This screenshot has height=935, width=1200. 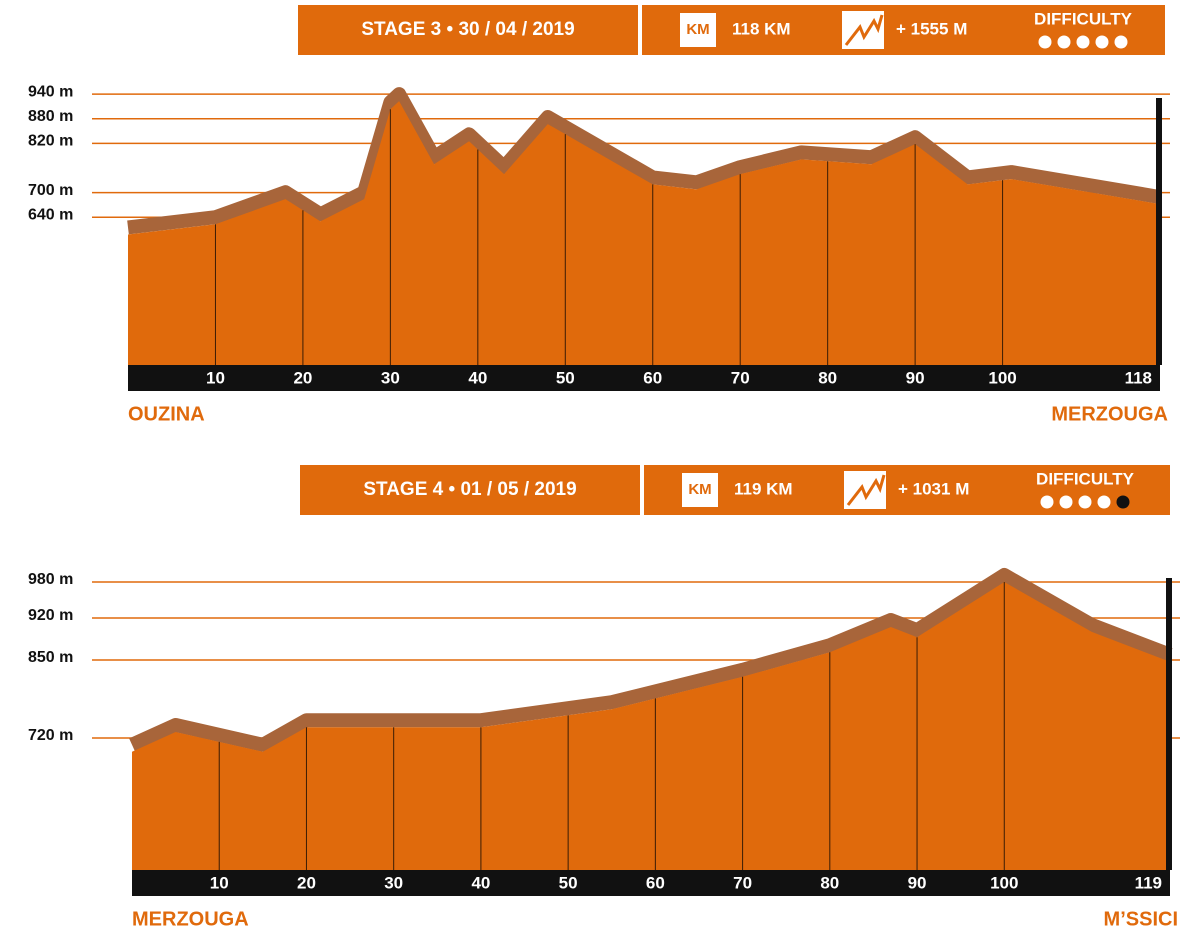 What do you see at coordinates (763, 488) in the screenshot?
I see `distance: 119 KM` at bounding box center [763, 488].